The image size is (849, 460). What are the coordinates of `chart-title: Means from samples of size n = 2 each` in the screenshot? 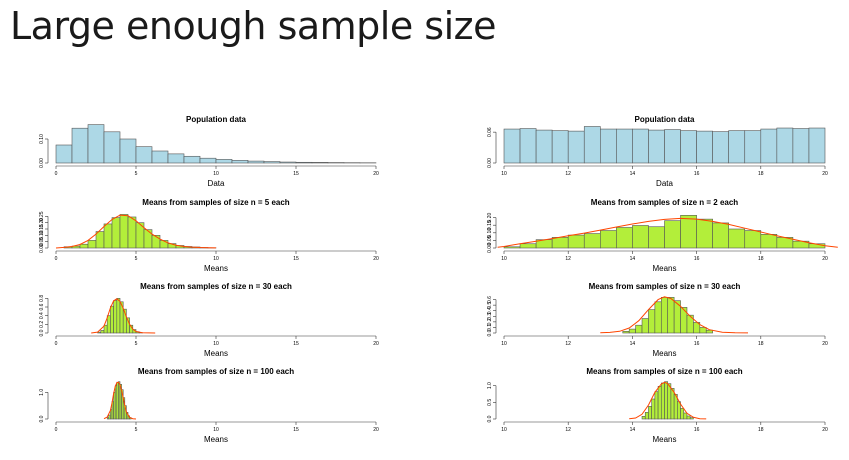 It's located at (665, 202).